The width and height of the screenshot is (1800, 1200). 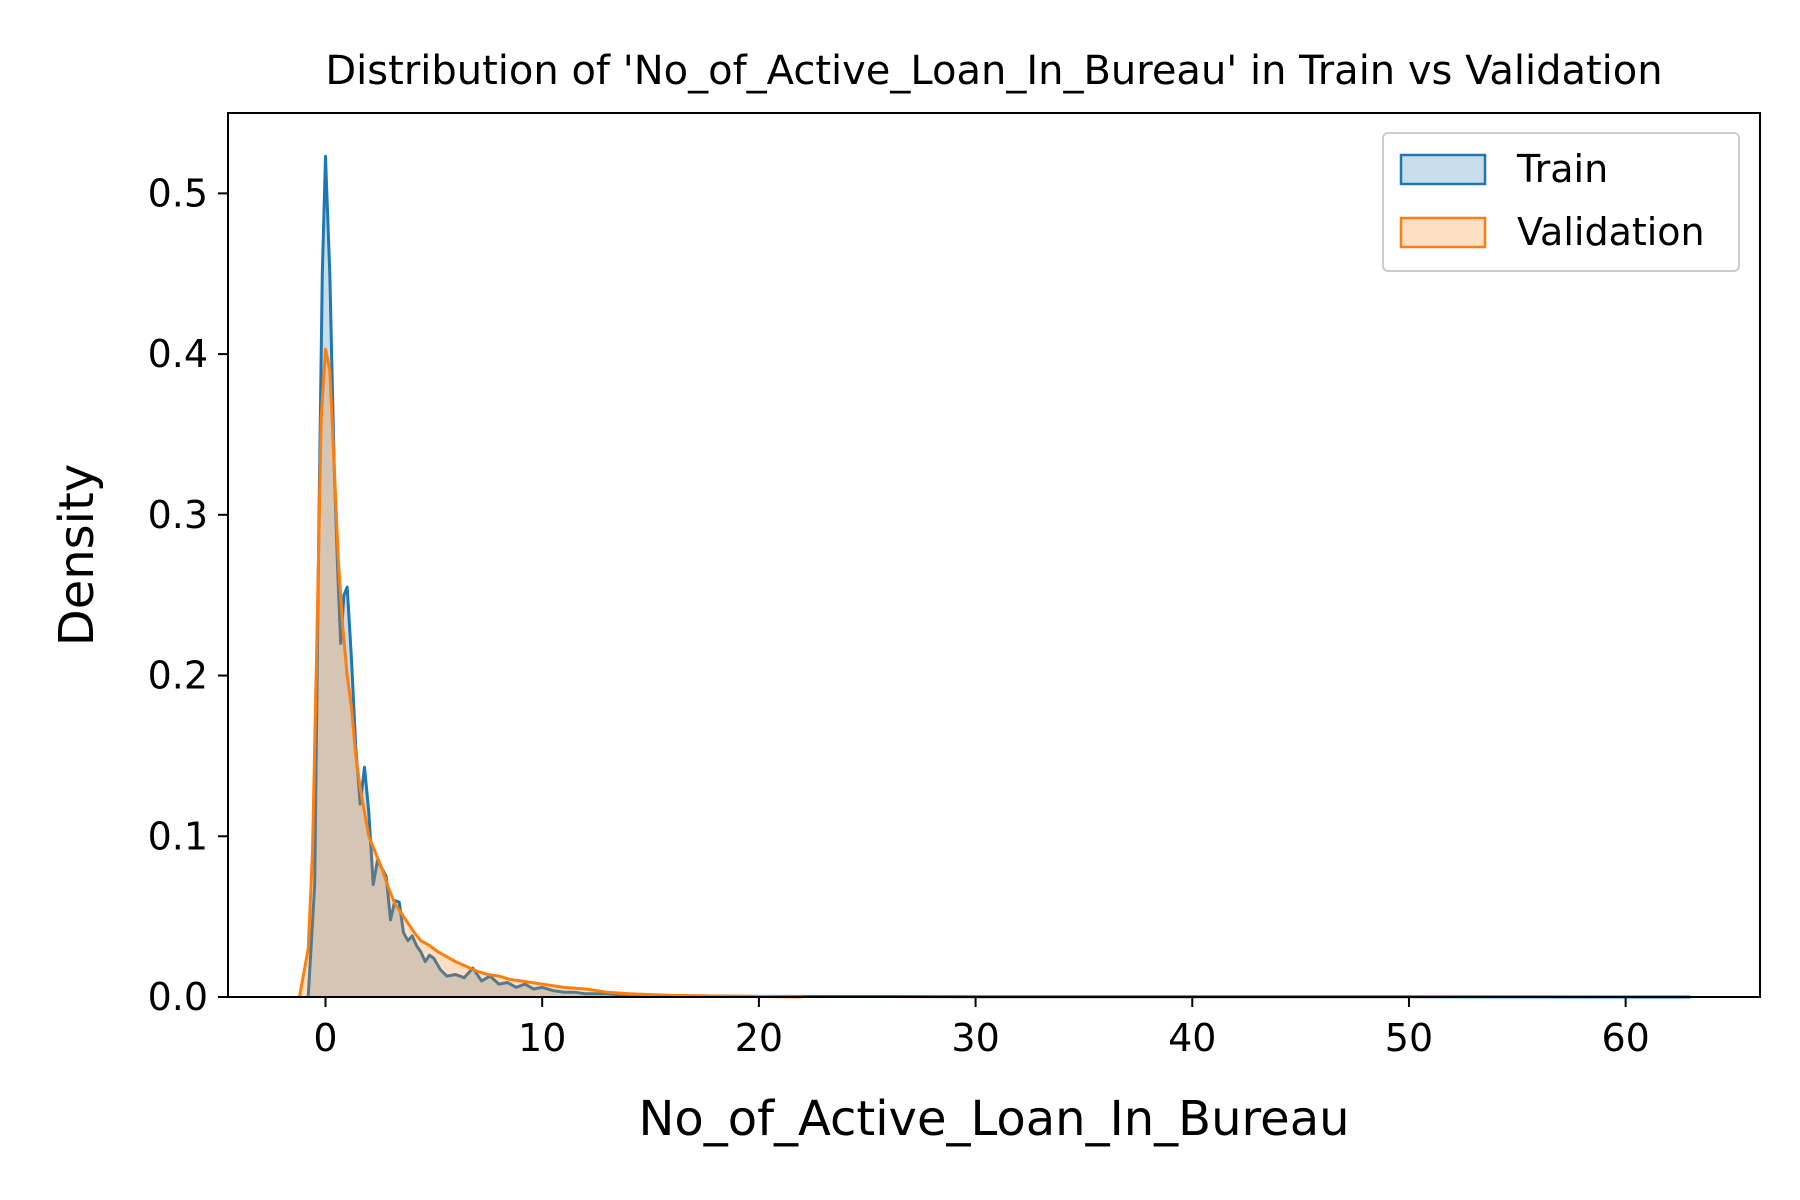 I want to click on y-axis-ticks: 0.0 0.1 0.2 0.3 0.4 0.5, so click(x=188, y=595).